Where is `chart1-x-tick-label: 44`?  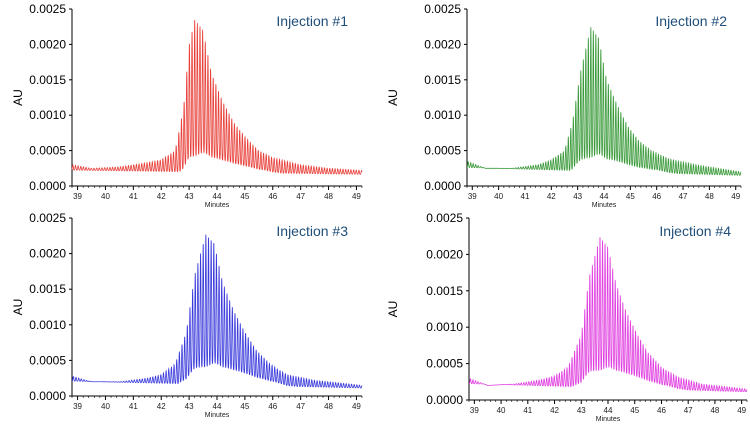
chart1-x-tick-label: 44 is located at coordinates (217, 196).